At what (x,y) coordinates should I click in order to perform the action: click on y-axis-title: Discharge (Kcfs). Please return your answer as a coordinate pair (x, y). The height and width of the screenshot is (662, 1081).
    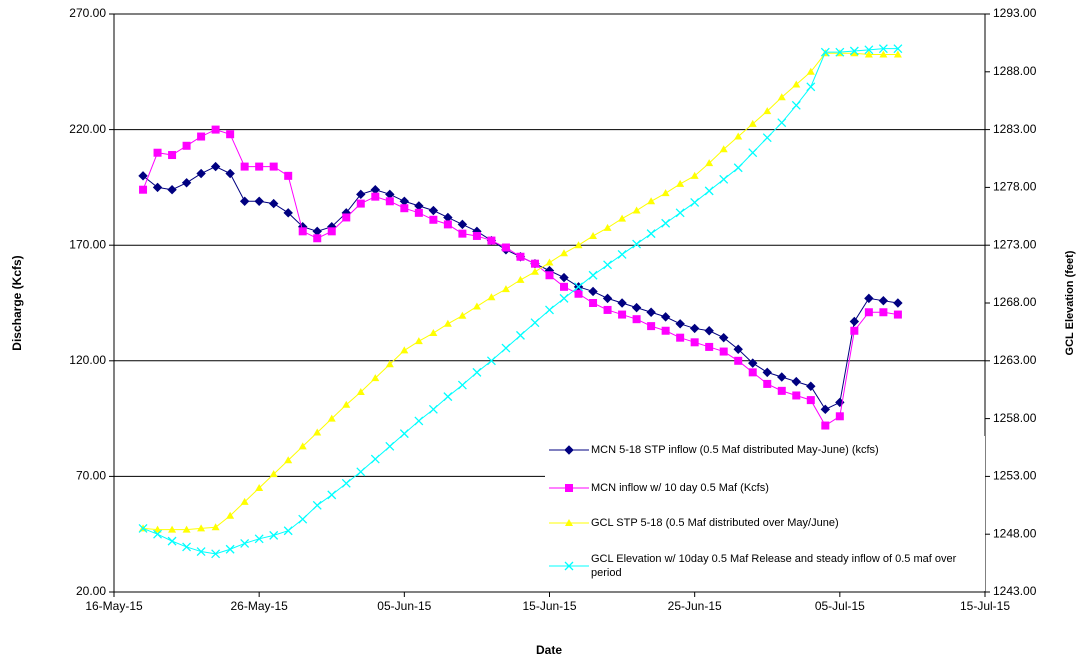
    Looking at the image, I should click on (17, 302).